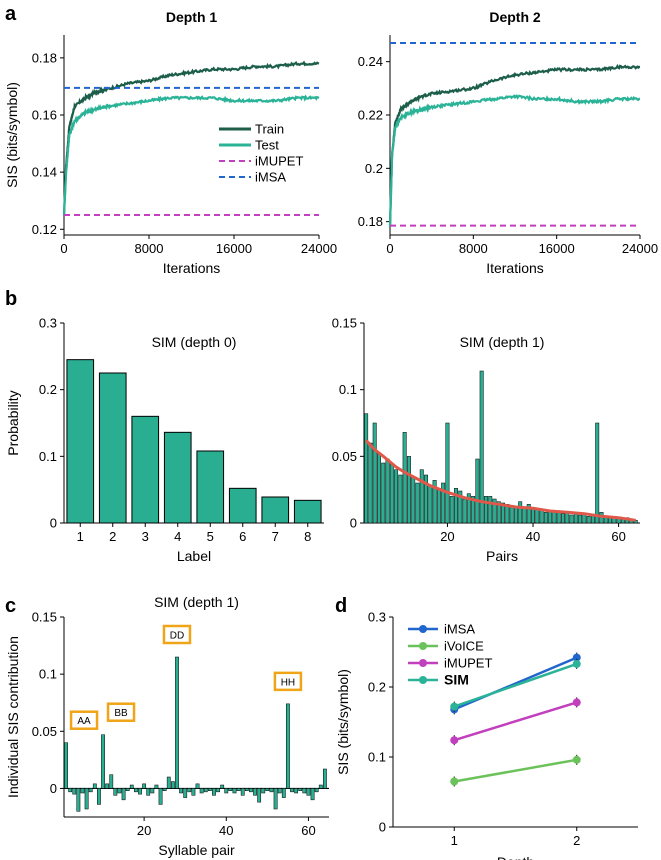 The image size is (661, 860). Describe the element at coordinates (514, 161) in the screenshot. I see `a2-test-line` at that location.